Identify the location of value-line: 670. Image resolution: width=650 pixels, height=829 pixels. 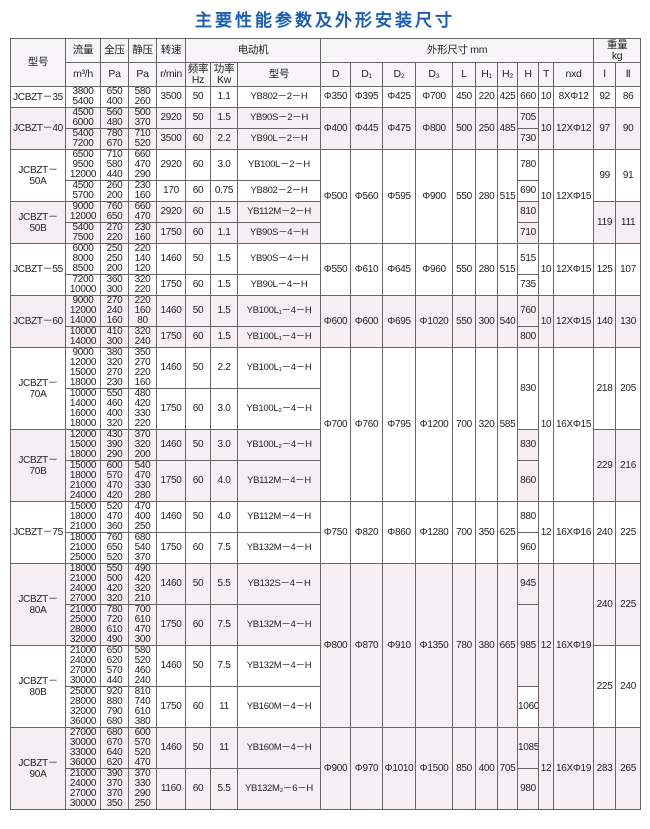
(114, 143).